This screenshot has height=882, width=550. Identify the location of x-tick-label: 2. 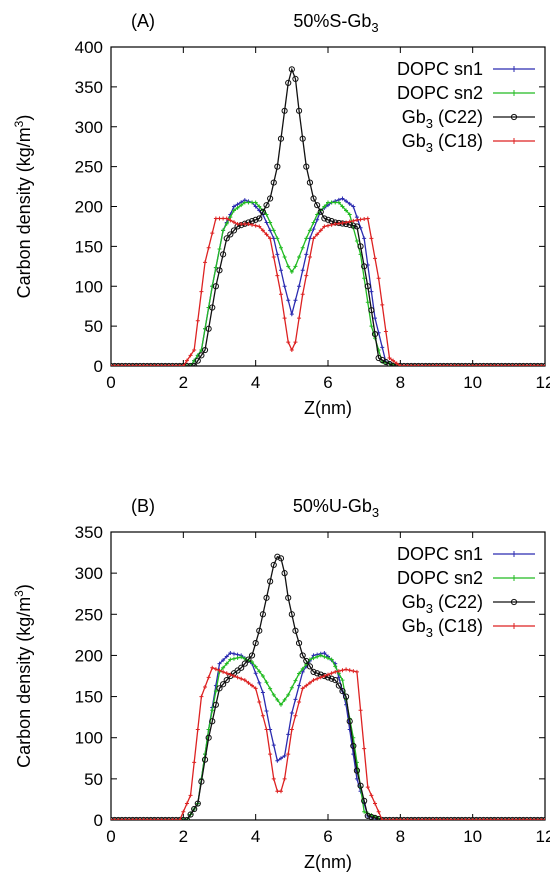
(183, 836).